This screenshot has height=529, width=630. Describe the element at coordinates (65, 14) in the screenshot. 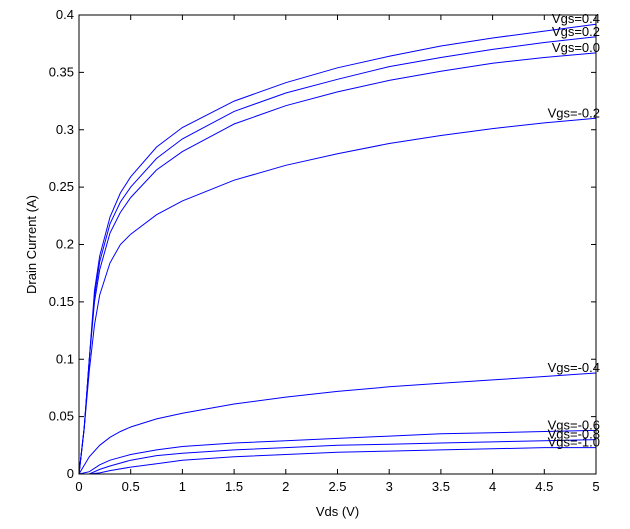

I see `y-tick-label: 0.4` at that location.